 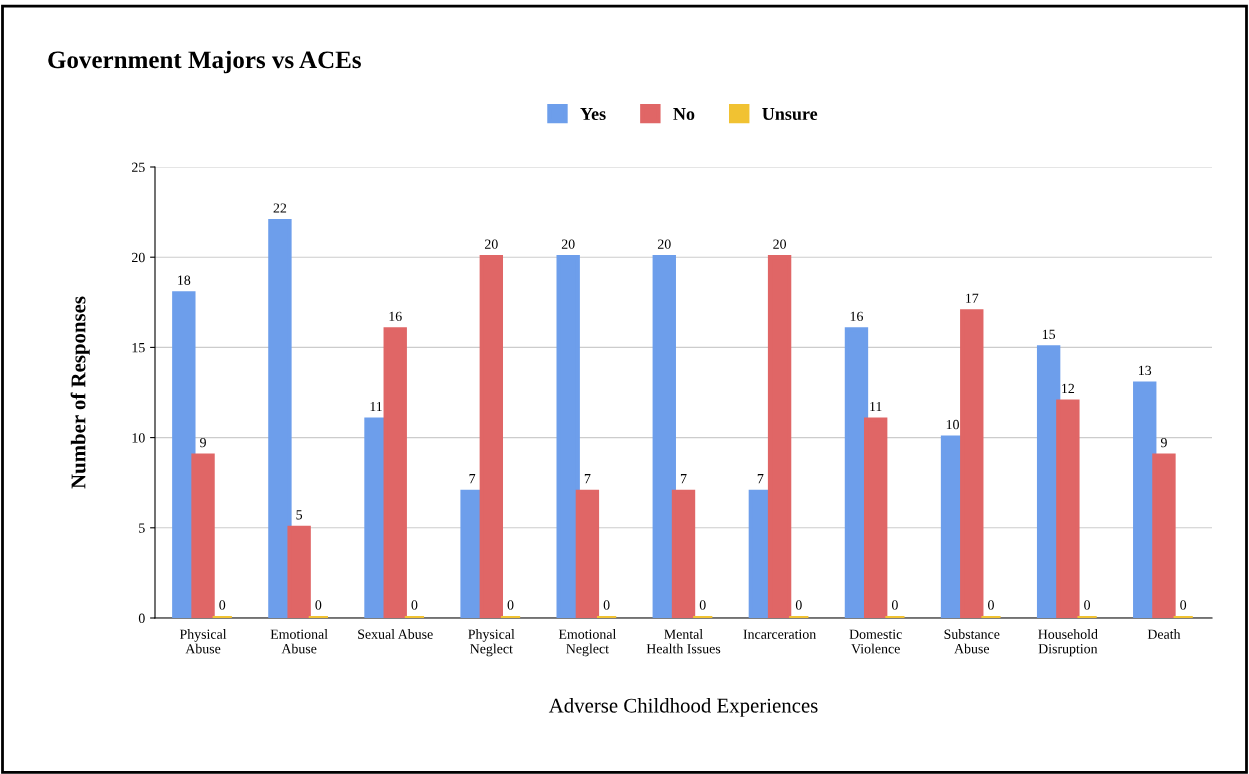 What do you see at coordinates (138, 167) in the screenshot?
I see `y-tick-label: 25` at bounding box center [138, 167].